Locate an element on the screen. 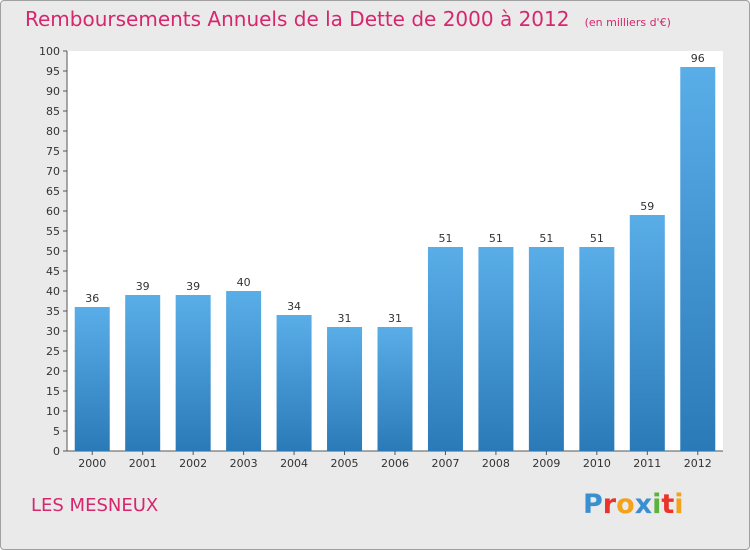 The width and height of the screenshot is (750, 550). bar-2011 is located at coordinates (647, 333).